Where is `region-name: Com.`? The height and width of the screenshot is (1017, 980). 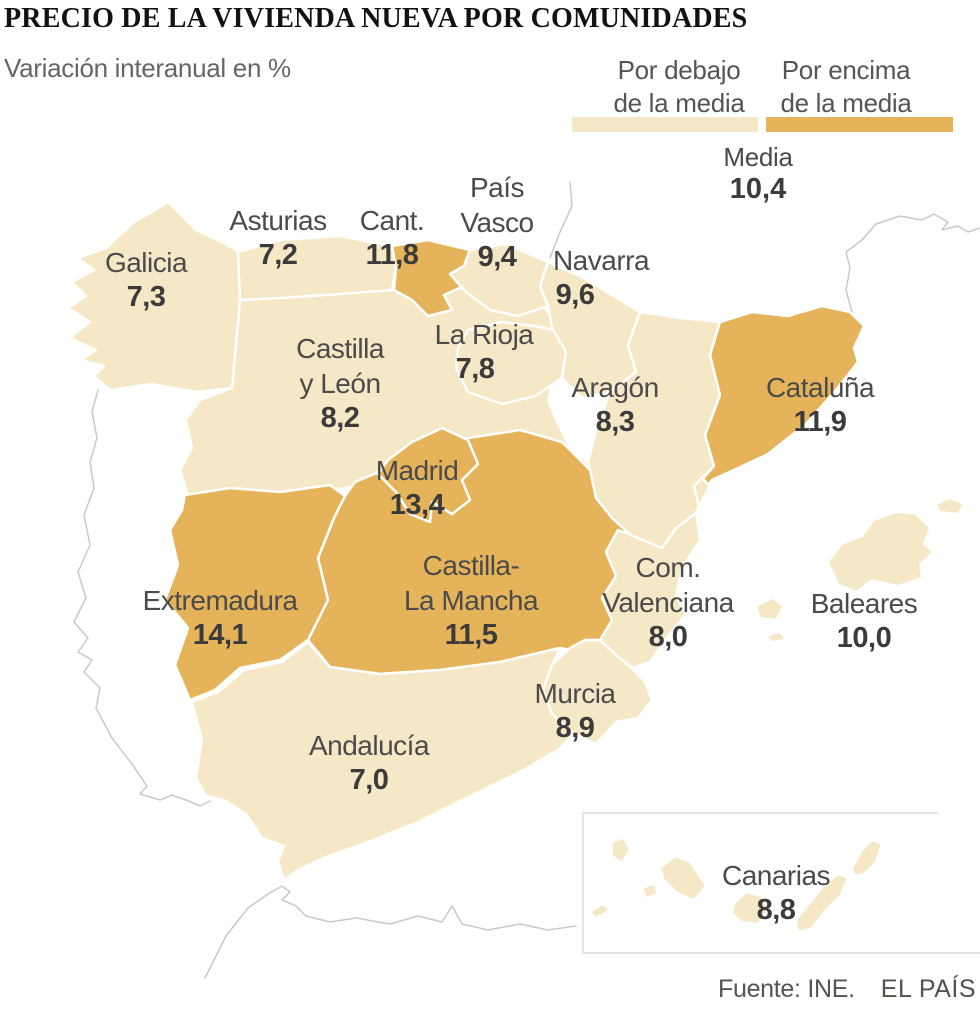
region-name: Com. is located at coordinates (668, 567).